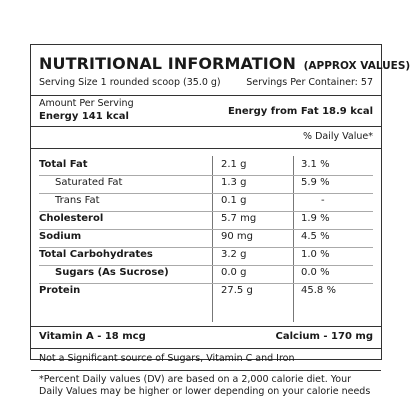 This screenshot has width=416, height=416. Describe the element at coordinates (338, 136) in the screenshot. I see `daily-value-header-label: % Daily Value*` at that location.